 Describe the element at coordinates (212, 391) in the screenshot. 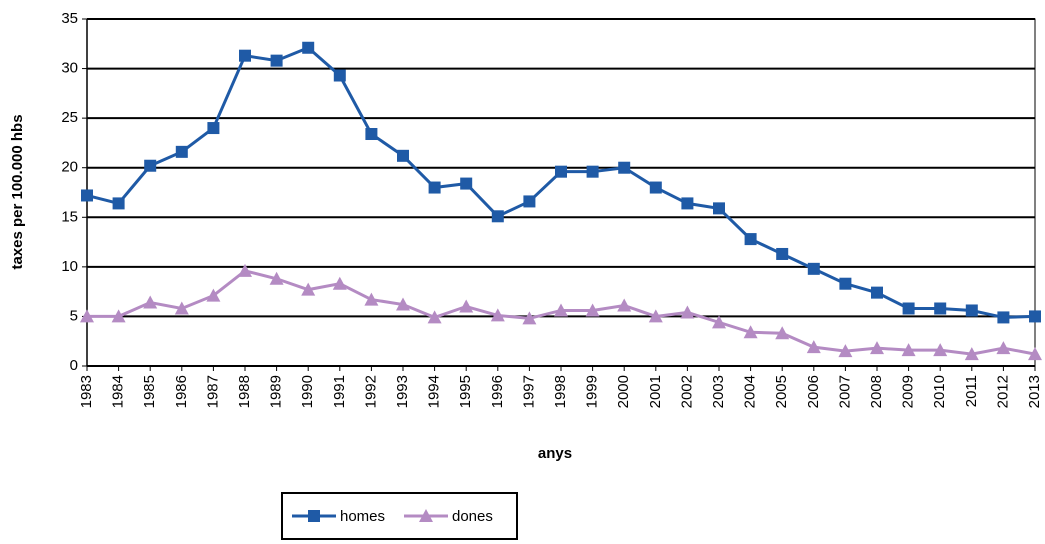

I see `x-tick-label: 1987` at that location.